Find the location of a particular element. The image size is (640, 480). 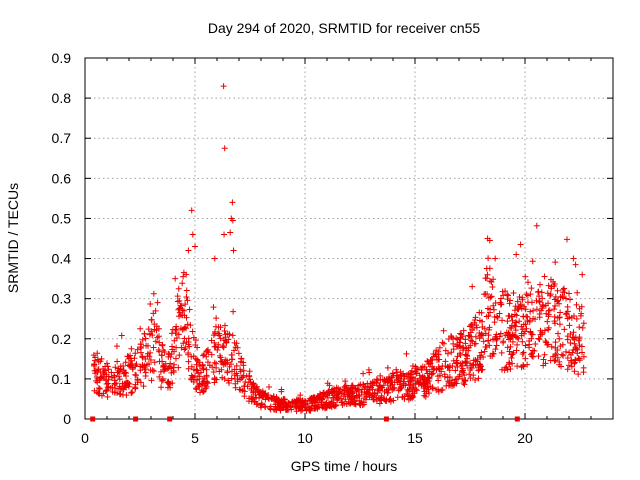

y-tick-label: 0 is located at coordinates (67, 419).